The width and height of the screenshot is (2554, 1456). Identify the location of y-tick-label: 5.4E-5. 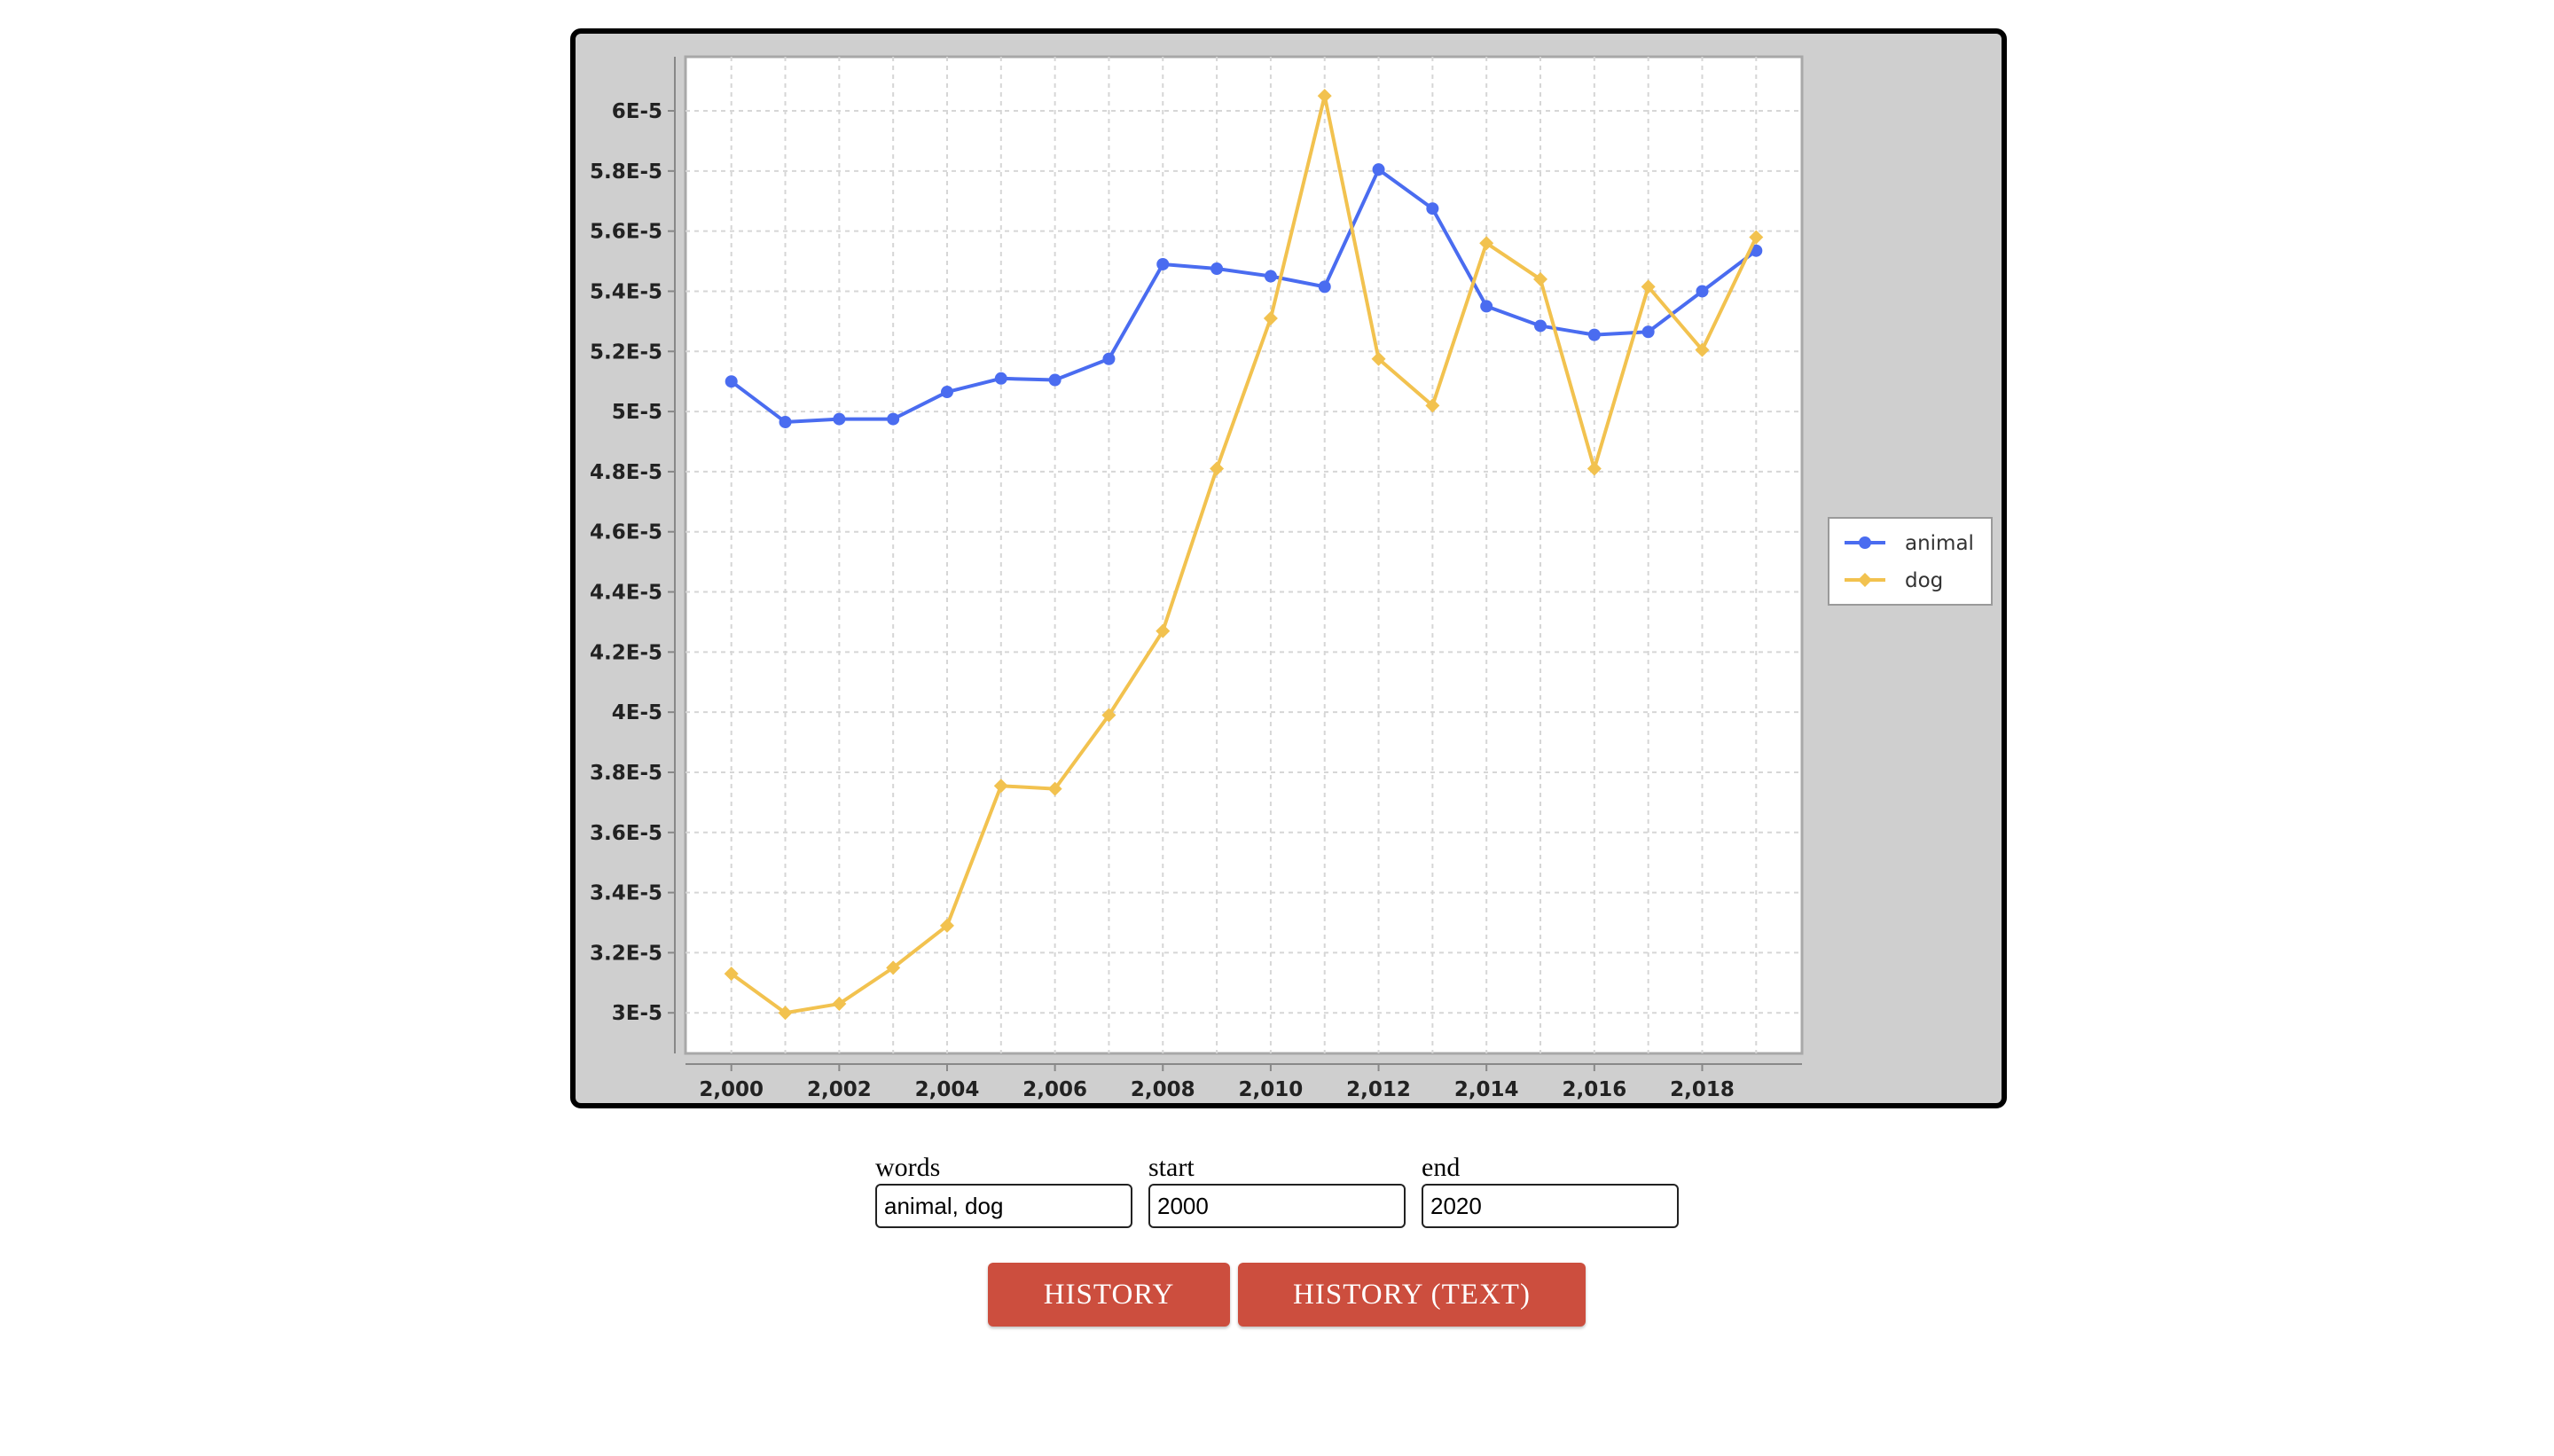
(626, 291).